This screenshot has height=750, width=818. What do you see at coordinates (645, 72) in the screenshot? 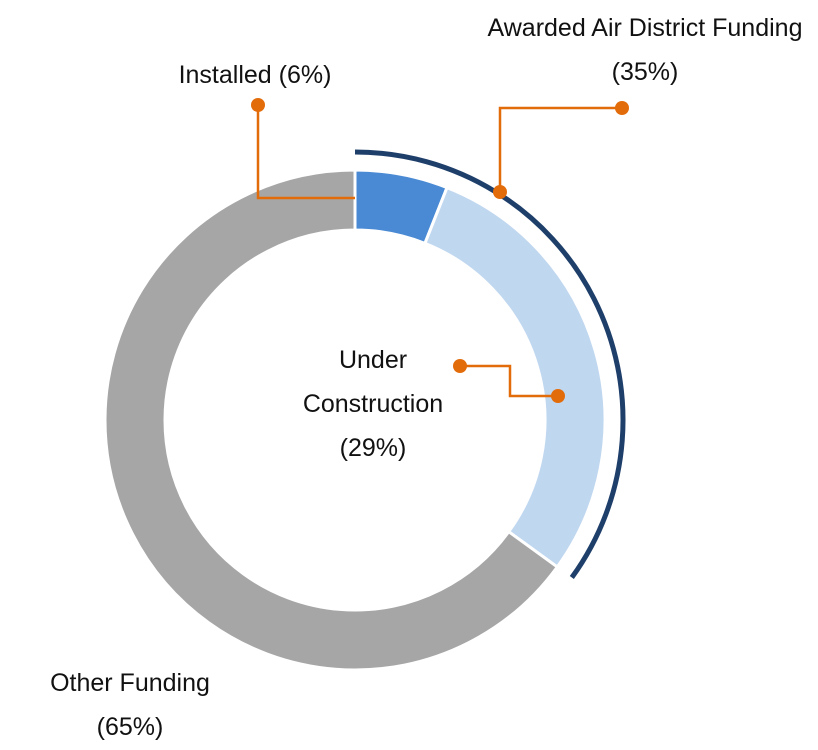
I see `annotation-value-label: (35%)` at bounding box center [645, 72].